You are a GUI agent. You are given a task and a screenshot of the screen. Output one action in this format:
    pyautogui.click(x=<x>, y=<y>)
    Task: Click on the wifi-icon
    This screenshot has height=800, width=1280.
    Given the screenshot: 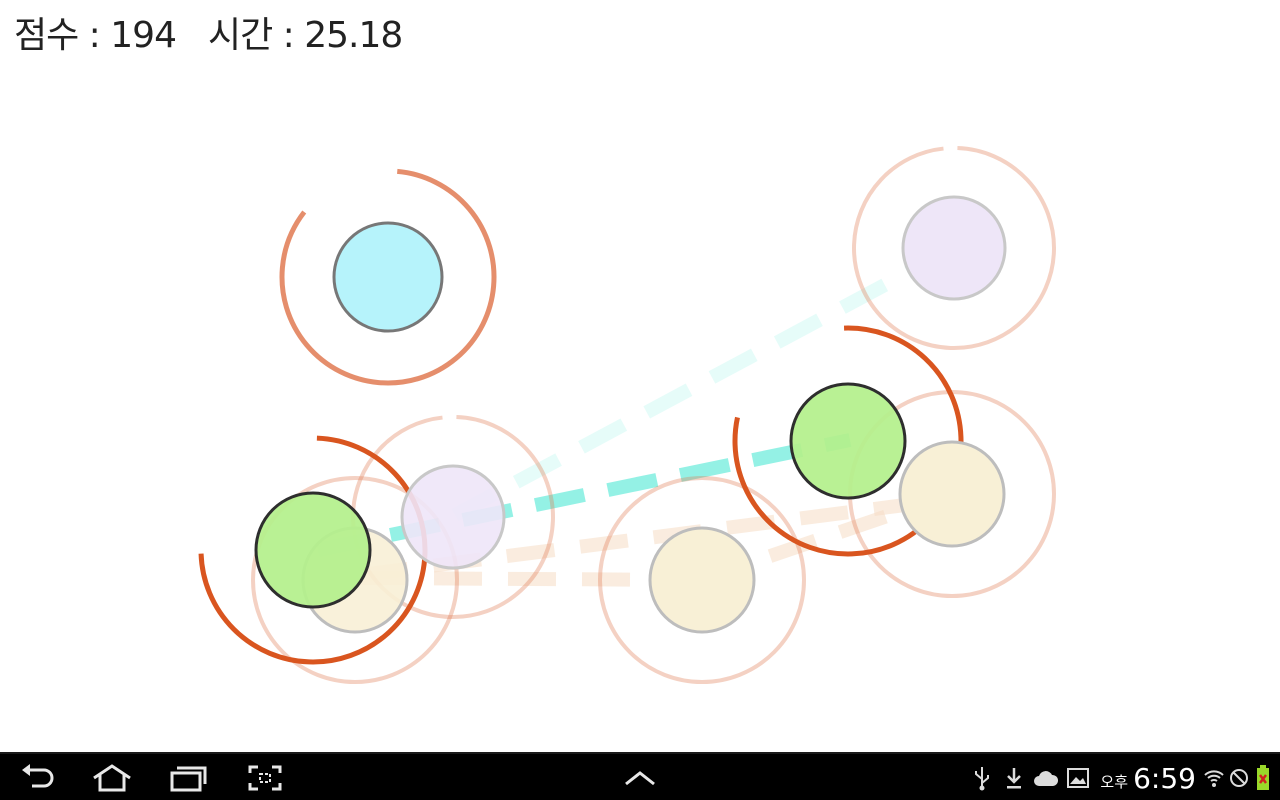 What is the action you would take?
    pyautogui.click(x=1214, y=778)
    